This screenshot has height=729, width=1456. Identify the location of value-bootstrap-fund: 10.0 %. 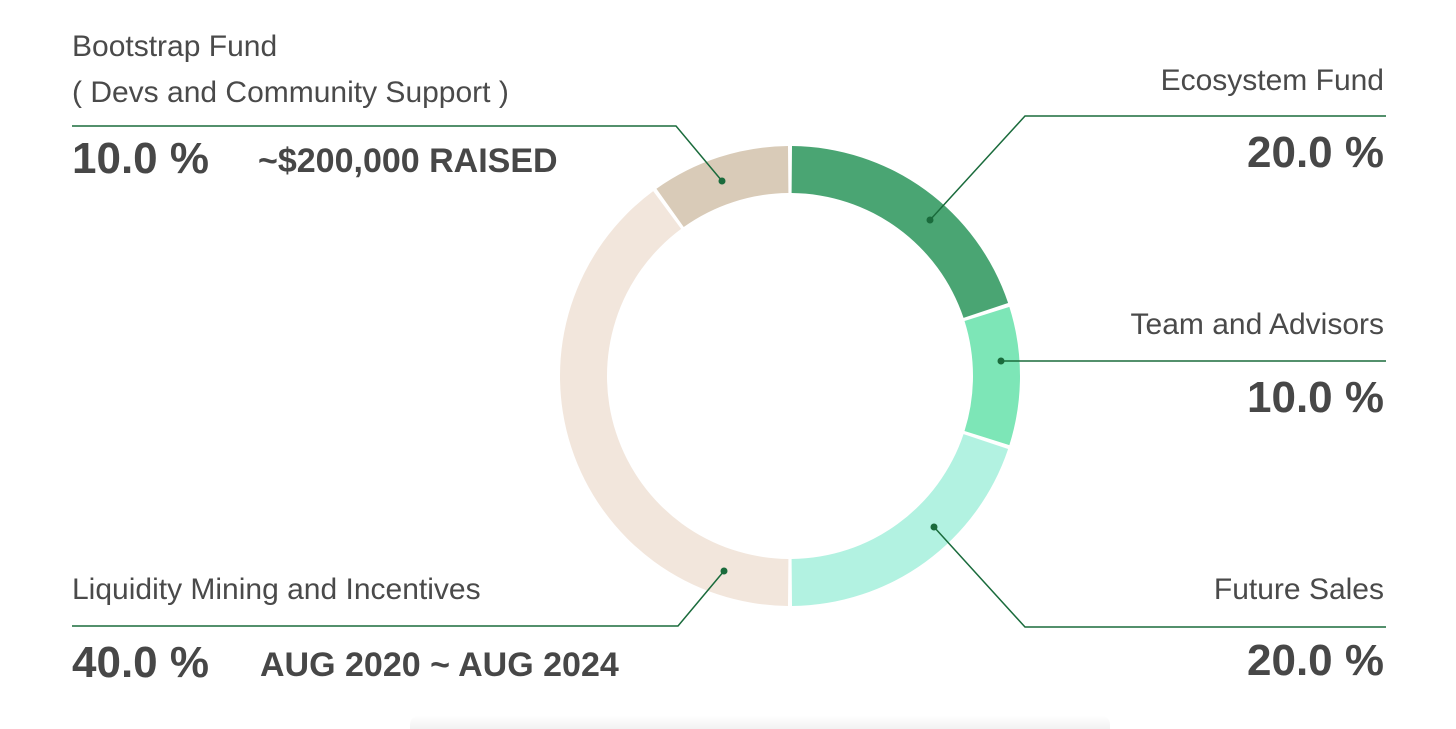
(140, 158).